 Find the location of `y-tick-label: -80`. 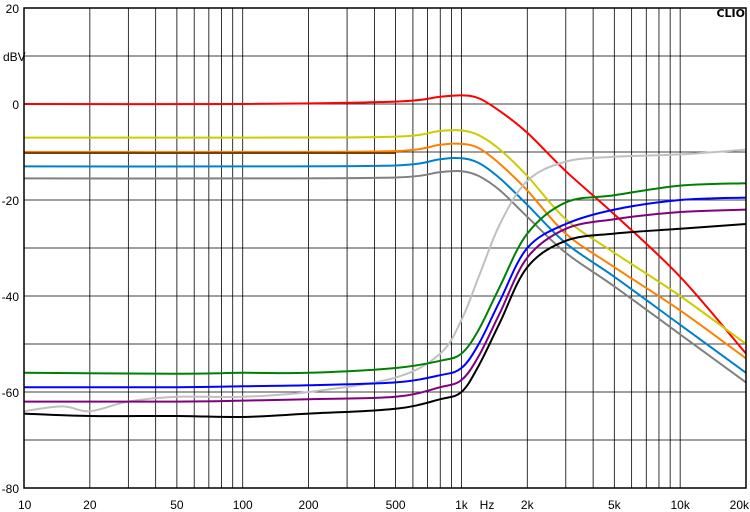

y-tick-label: -80 is located at coordinates (11, 489).